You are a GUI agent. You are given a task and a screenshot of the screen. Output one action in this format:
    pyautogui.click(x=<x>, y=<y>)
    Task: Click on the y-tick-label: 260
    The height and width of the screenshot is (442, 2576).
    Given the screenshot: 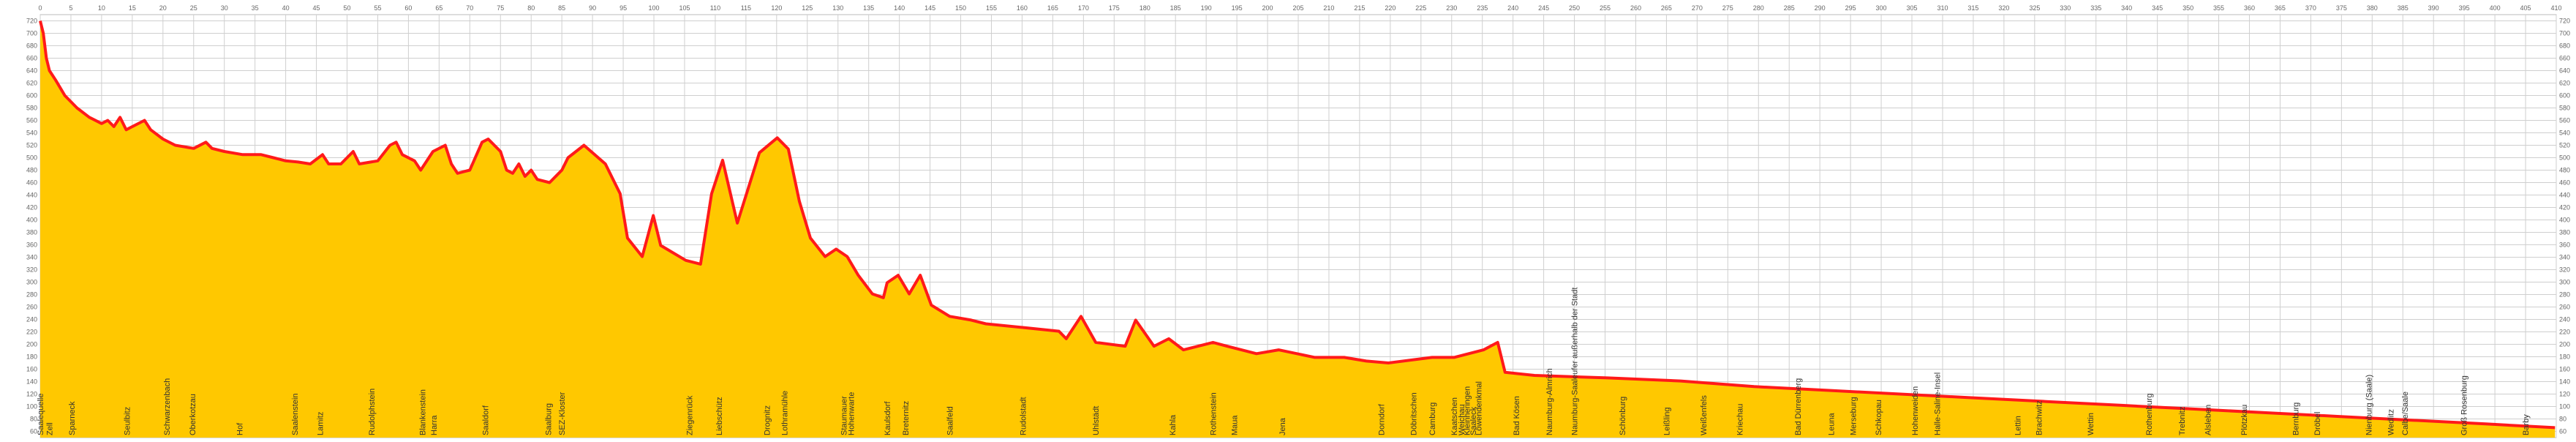 What is the action you would take?
    pyautogui.click(x=31, y=307)
    